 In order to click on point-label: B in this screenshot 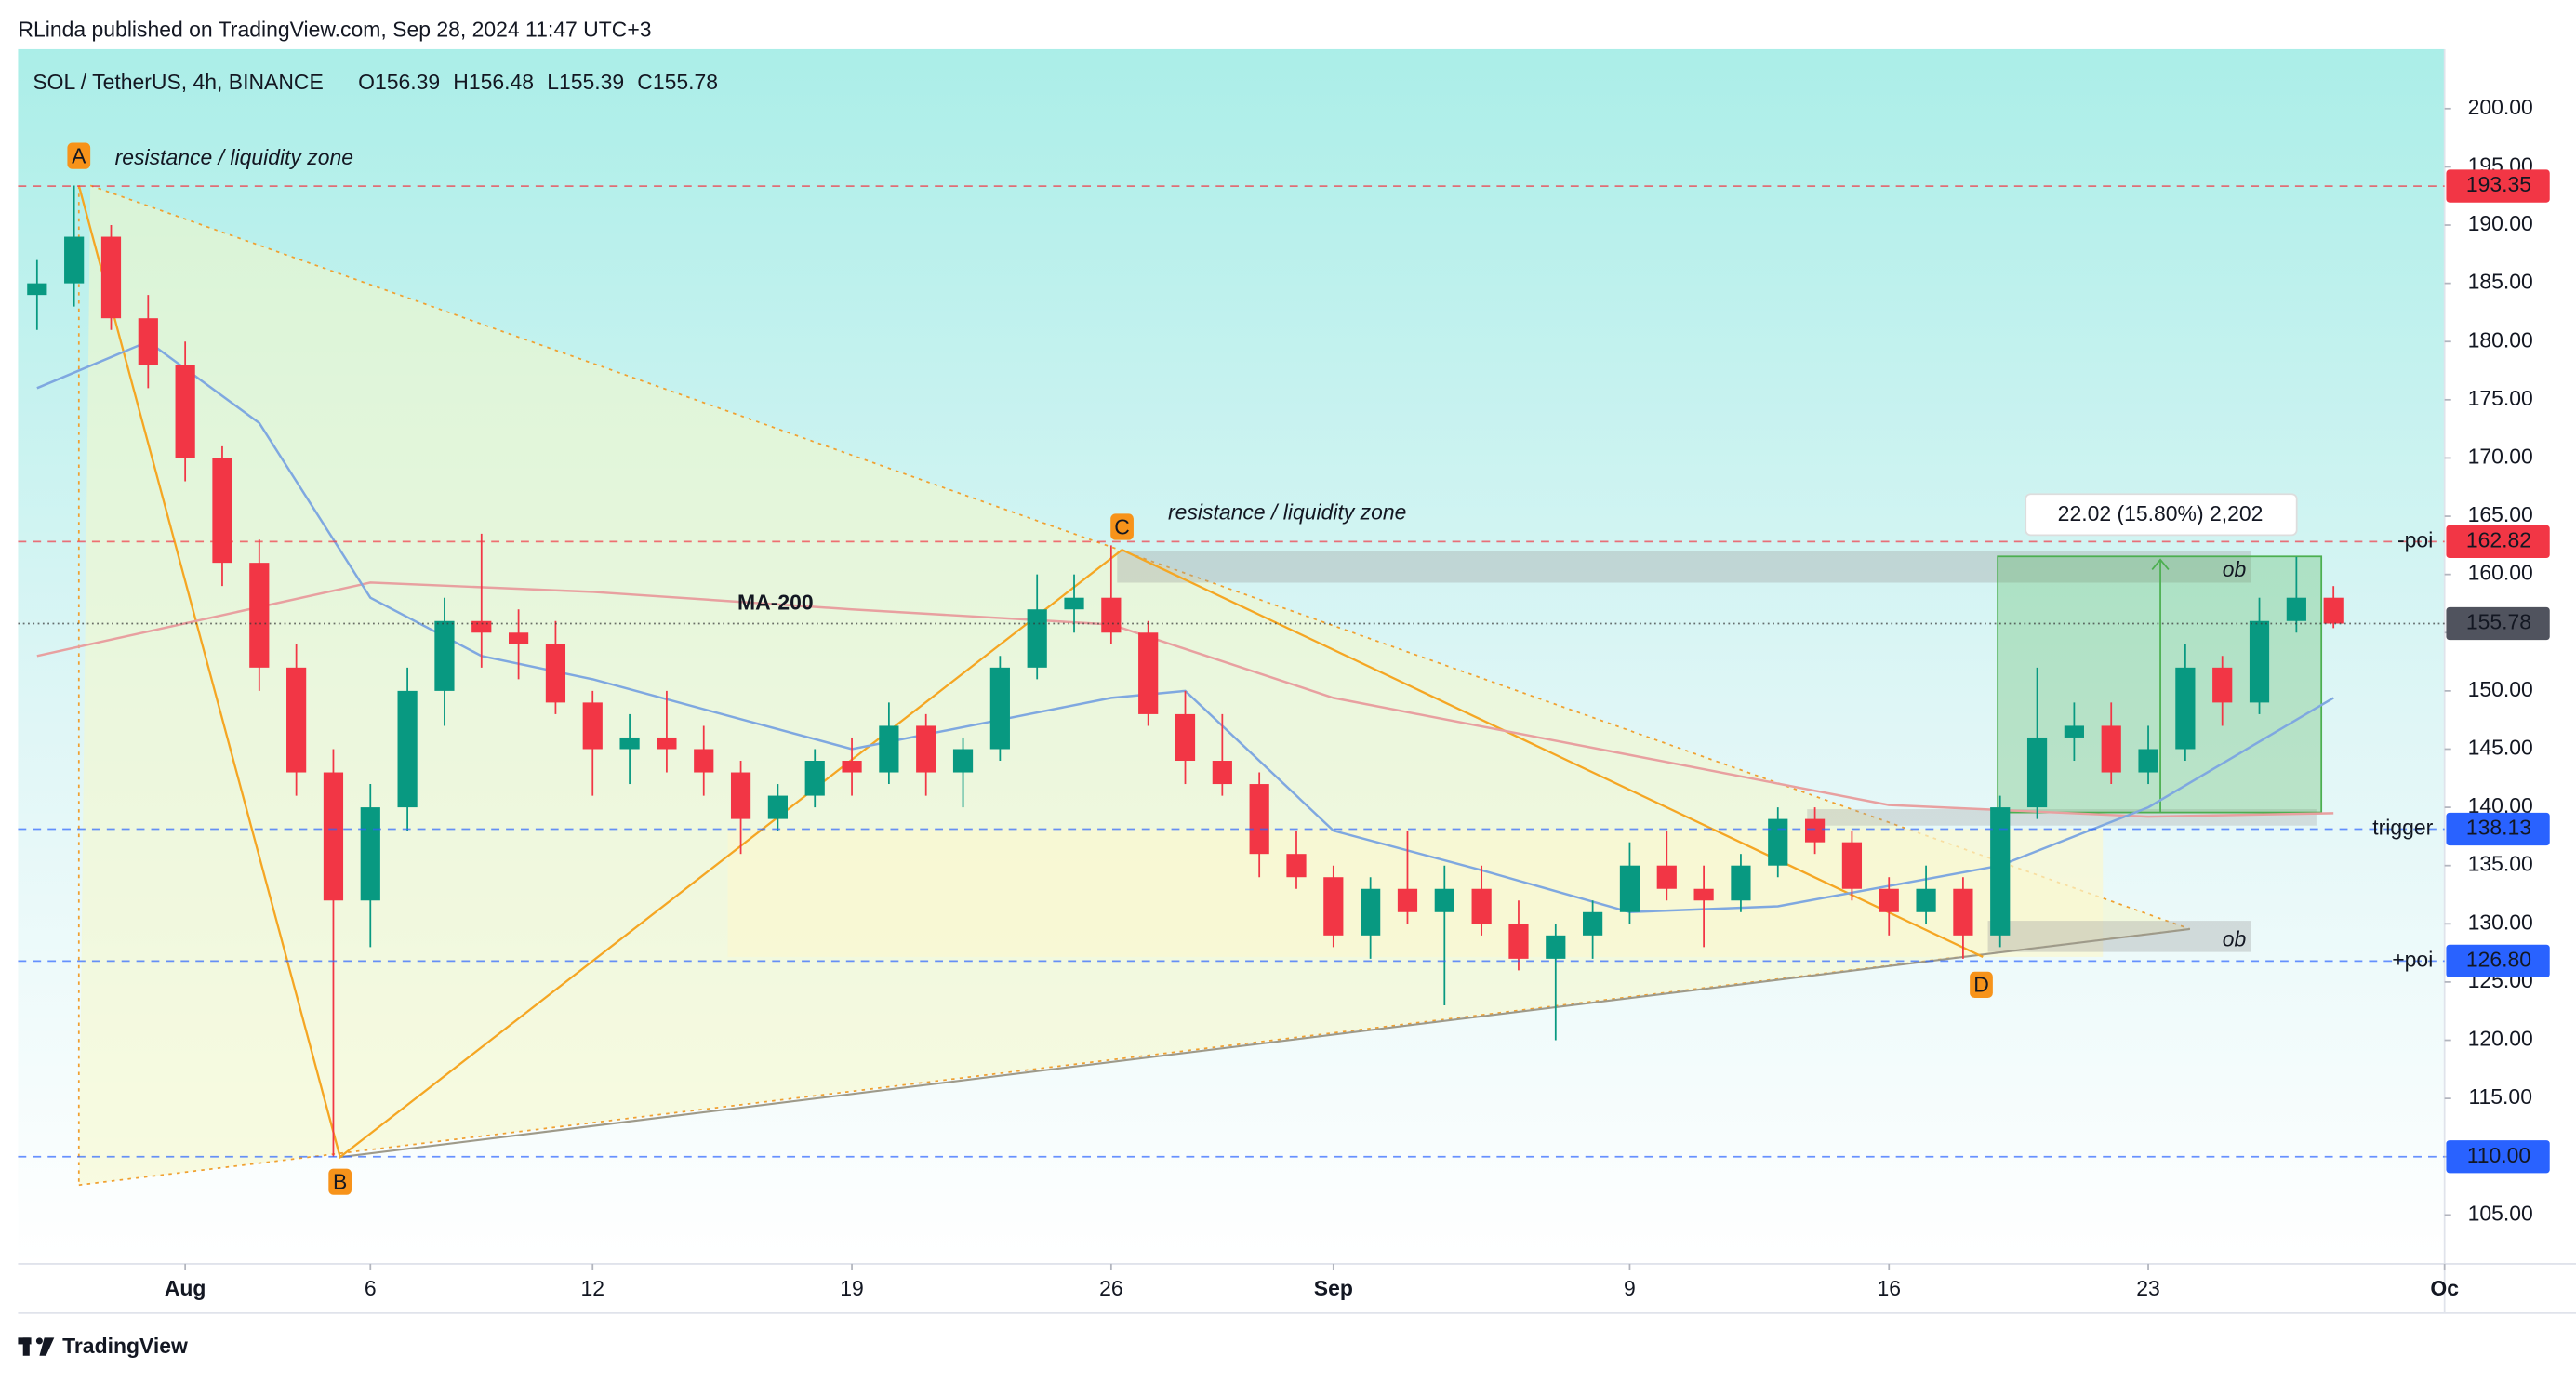, I will do `click(340, 1182)`.